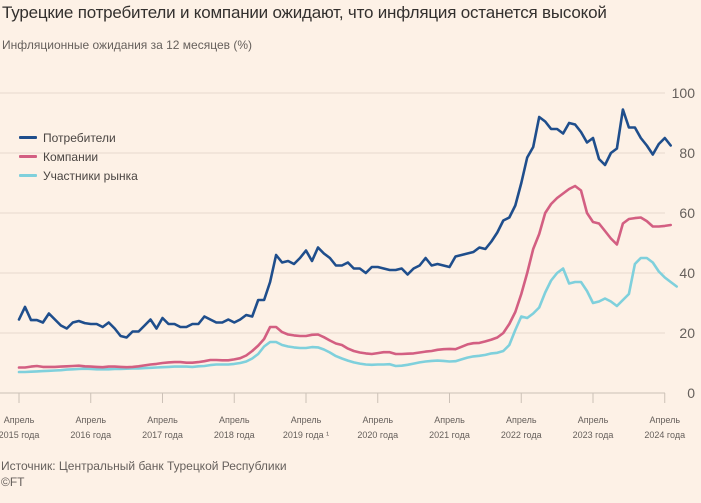 Image resolution: width=701 pixels, height=503 pixels. Describe the element at coordinates (521, 435) in the screenshot. I see `x-tick-label-year: 2022 года` at that location.